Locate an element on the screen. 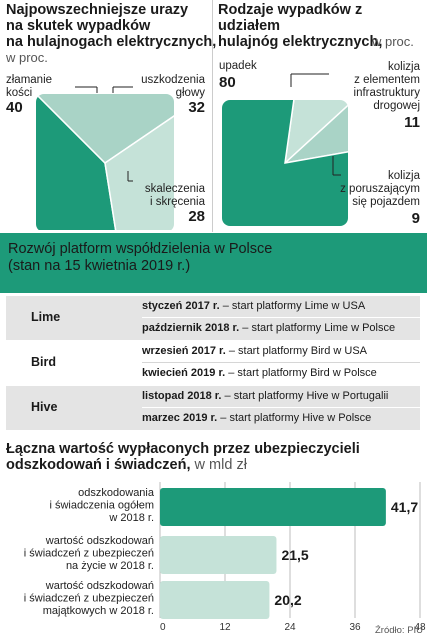 Image resolution: width=427 pixels, height=640 pixels. accidents-pie is located at coordinates (285, 149).